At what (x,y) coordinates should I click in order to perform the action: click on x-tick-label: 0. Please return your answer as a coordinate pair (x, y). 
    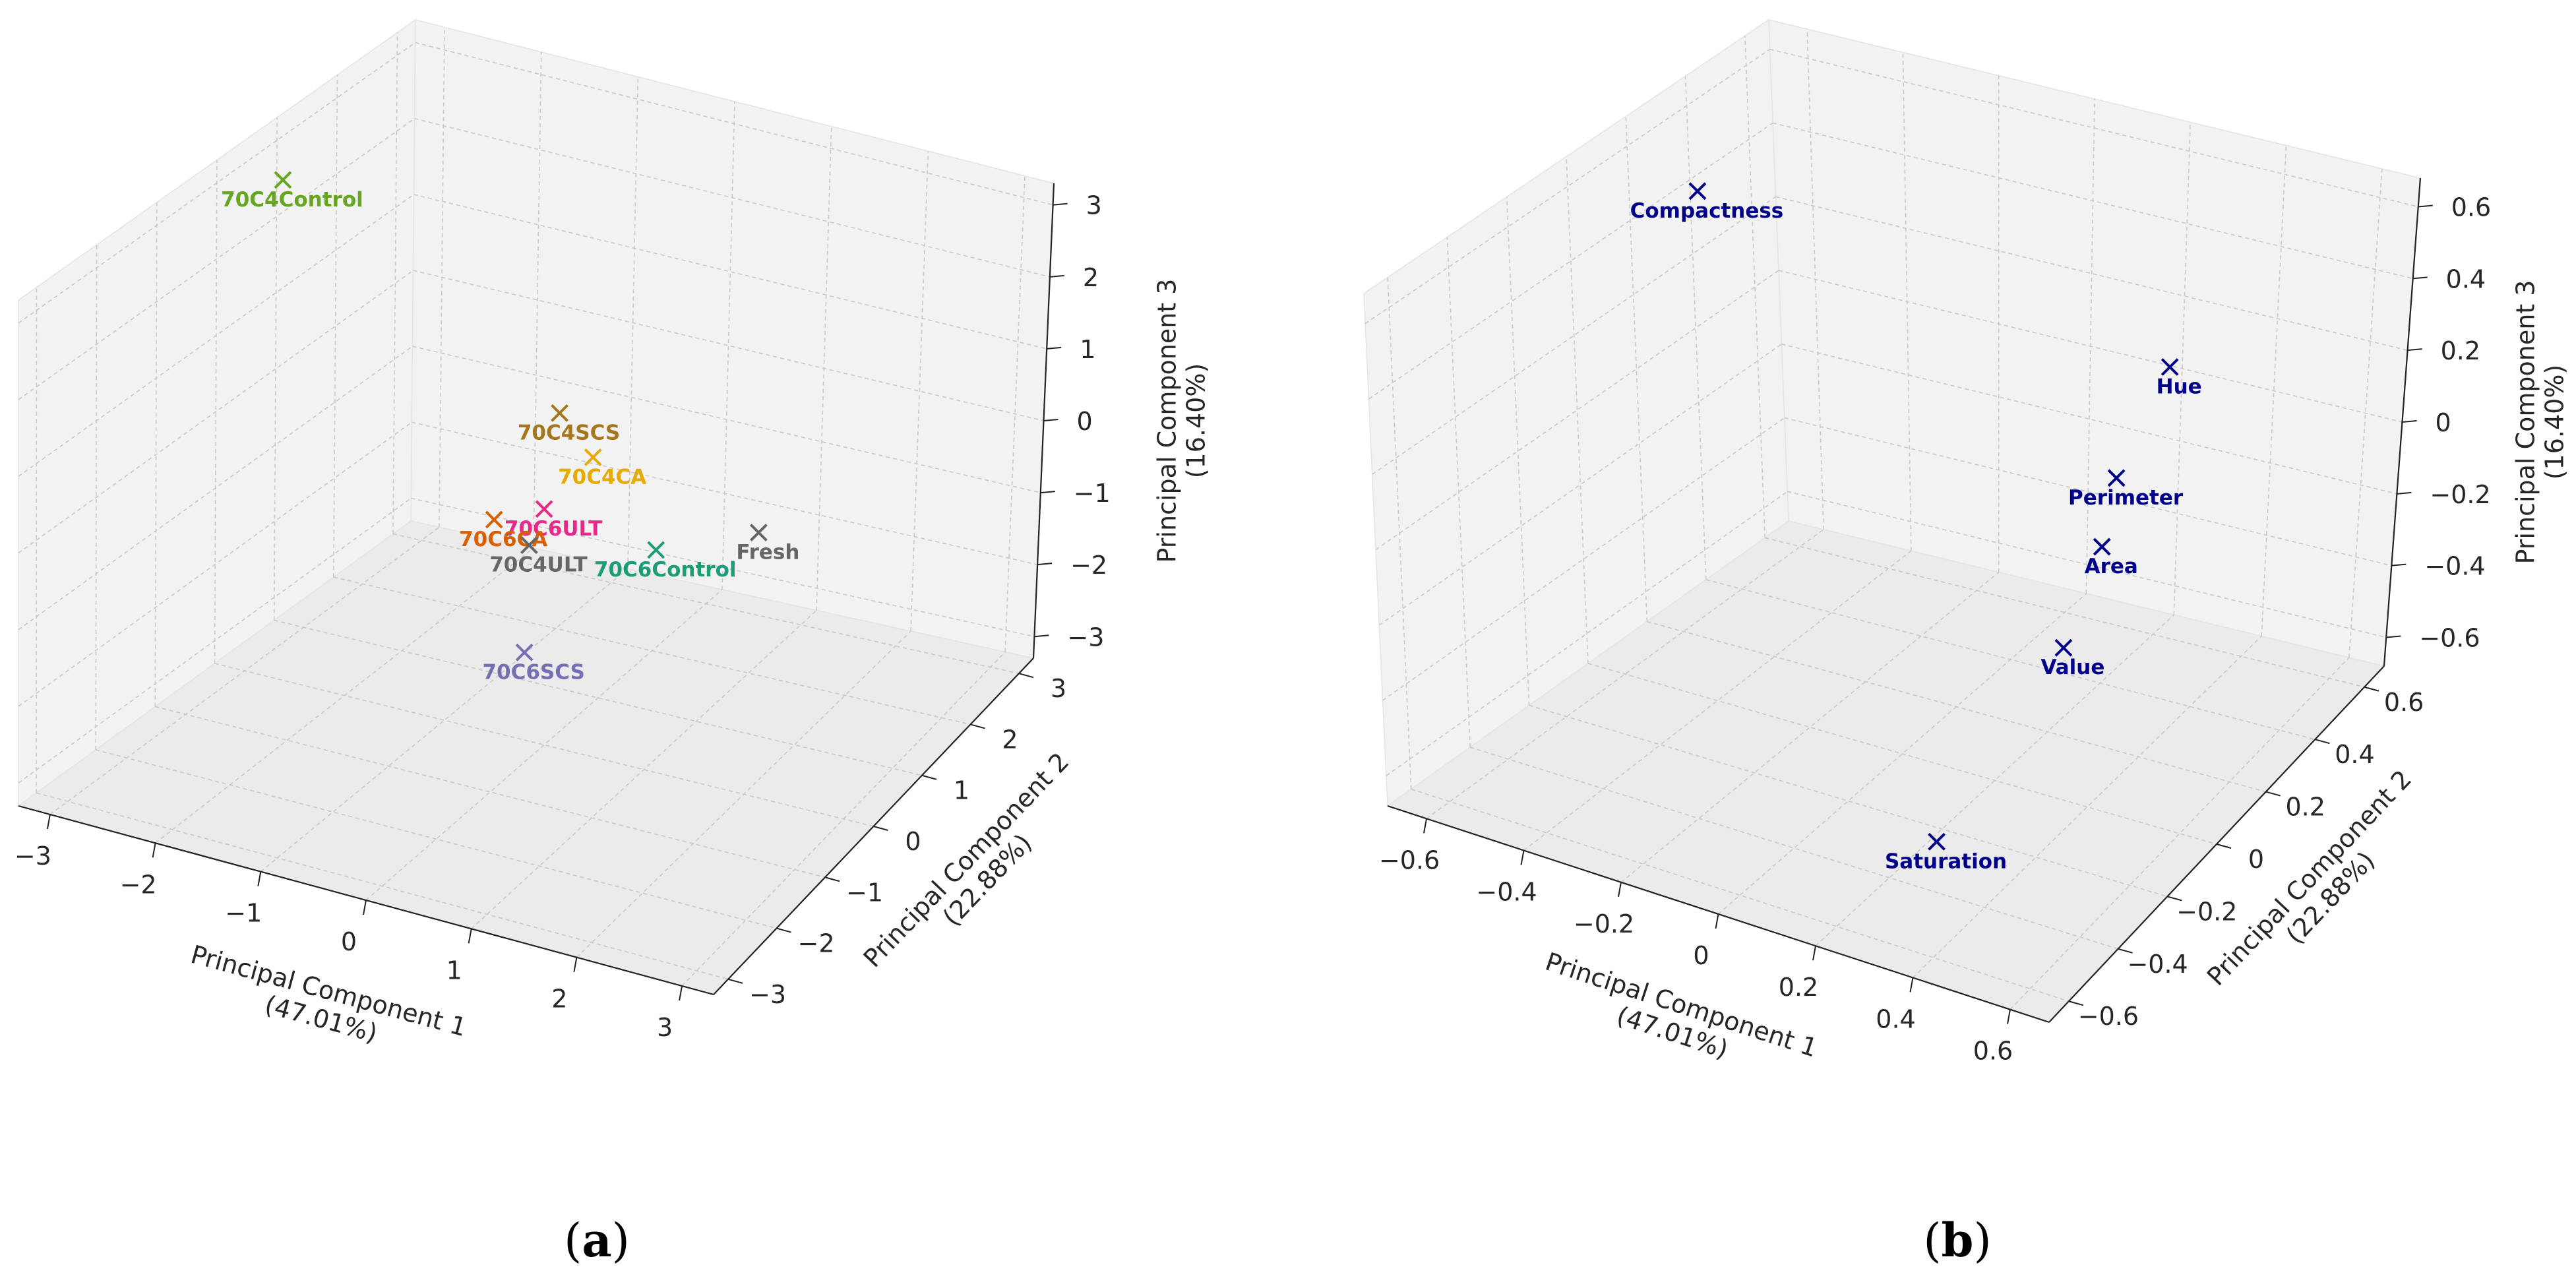
    Looking at the image, I should click on (1701, 955).